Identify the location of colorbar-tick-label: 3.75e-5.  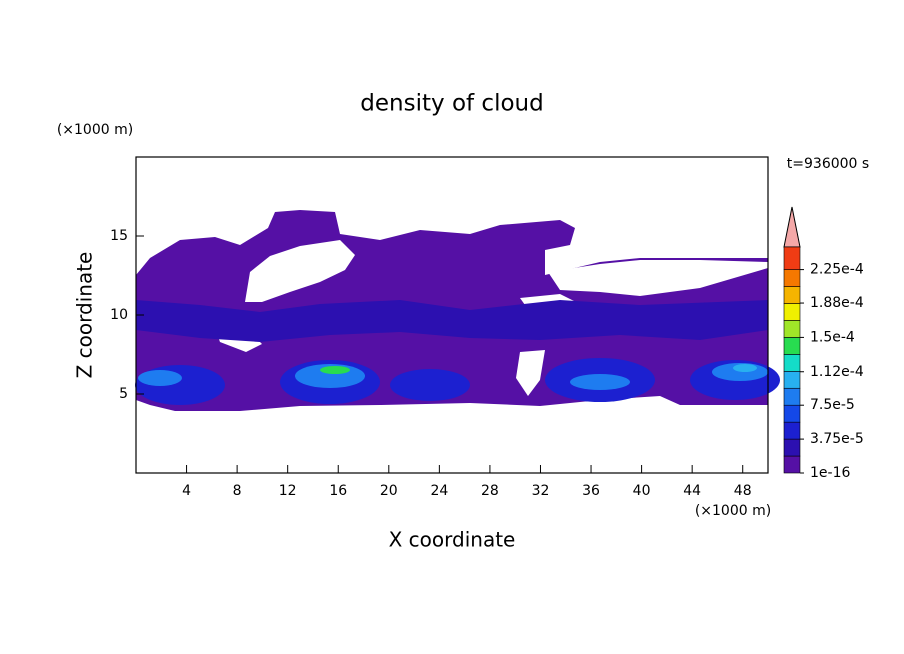
(837, 439).